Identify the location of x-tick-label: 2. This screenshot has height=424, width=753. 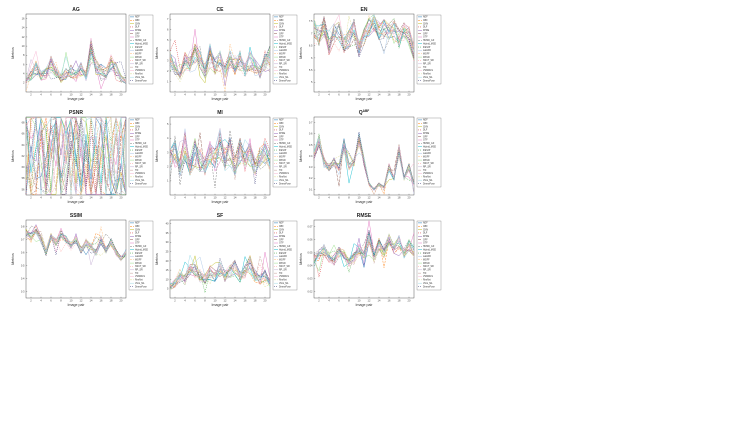
(175, 197).